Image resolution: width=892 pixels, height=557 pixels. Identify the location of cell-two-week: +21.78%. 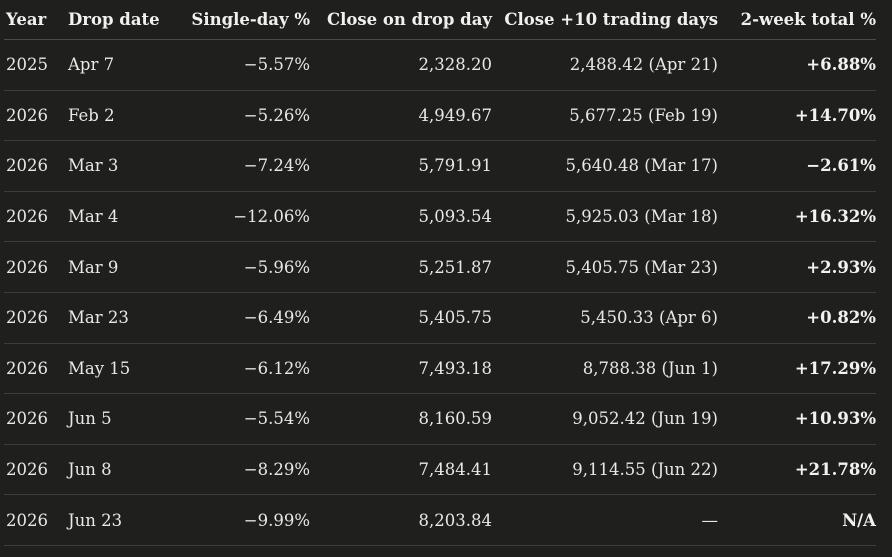
(797, 470).